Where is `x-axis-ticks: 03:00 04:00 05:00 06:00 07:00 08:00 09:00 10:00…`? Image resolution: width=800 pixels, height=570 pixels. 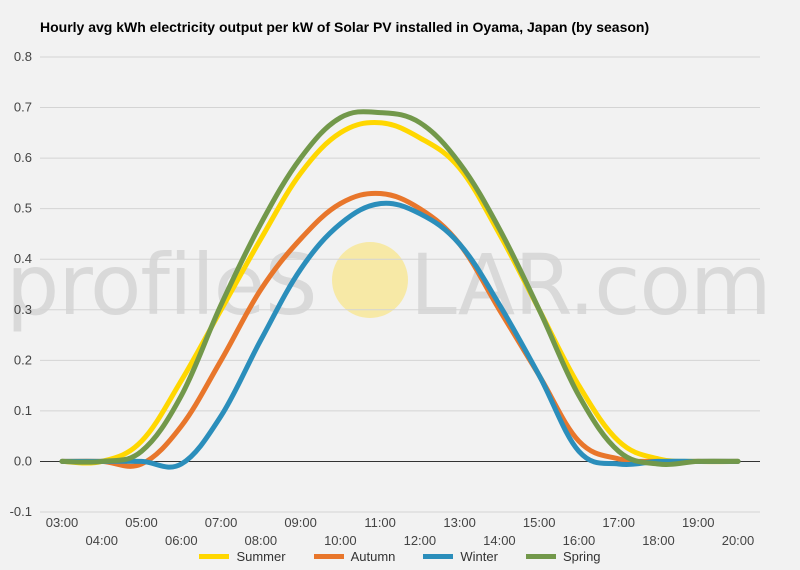
x-axis-ticks: 03:00 04:00 05:00 06:00 07:00 08:00 09:00 10:00… is located at coordinates (400, 531).